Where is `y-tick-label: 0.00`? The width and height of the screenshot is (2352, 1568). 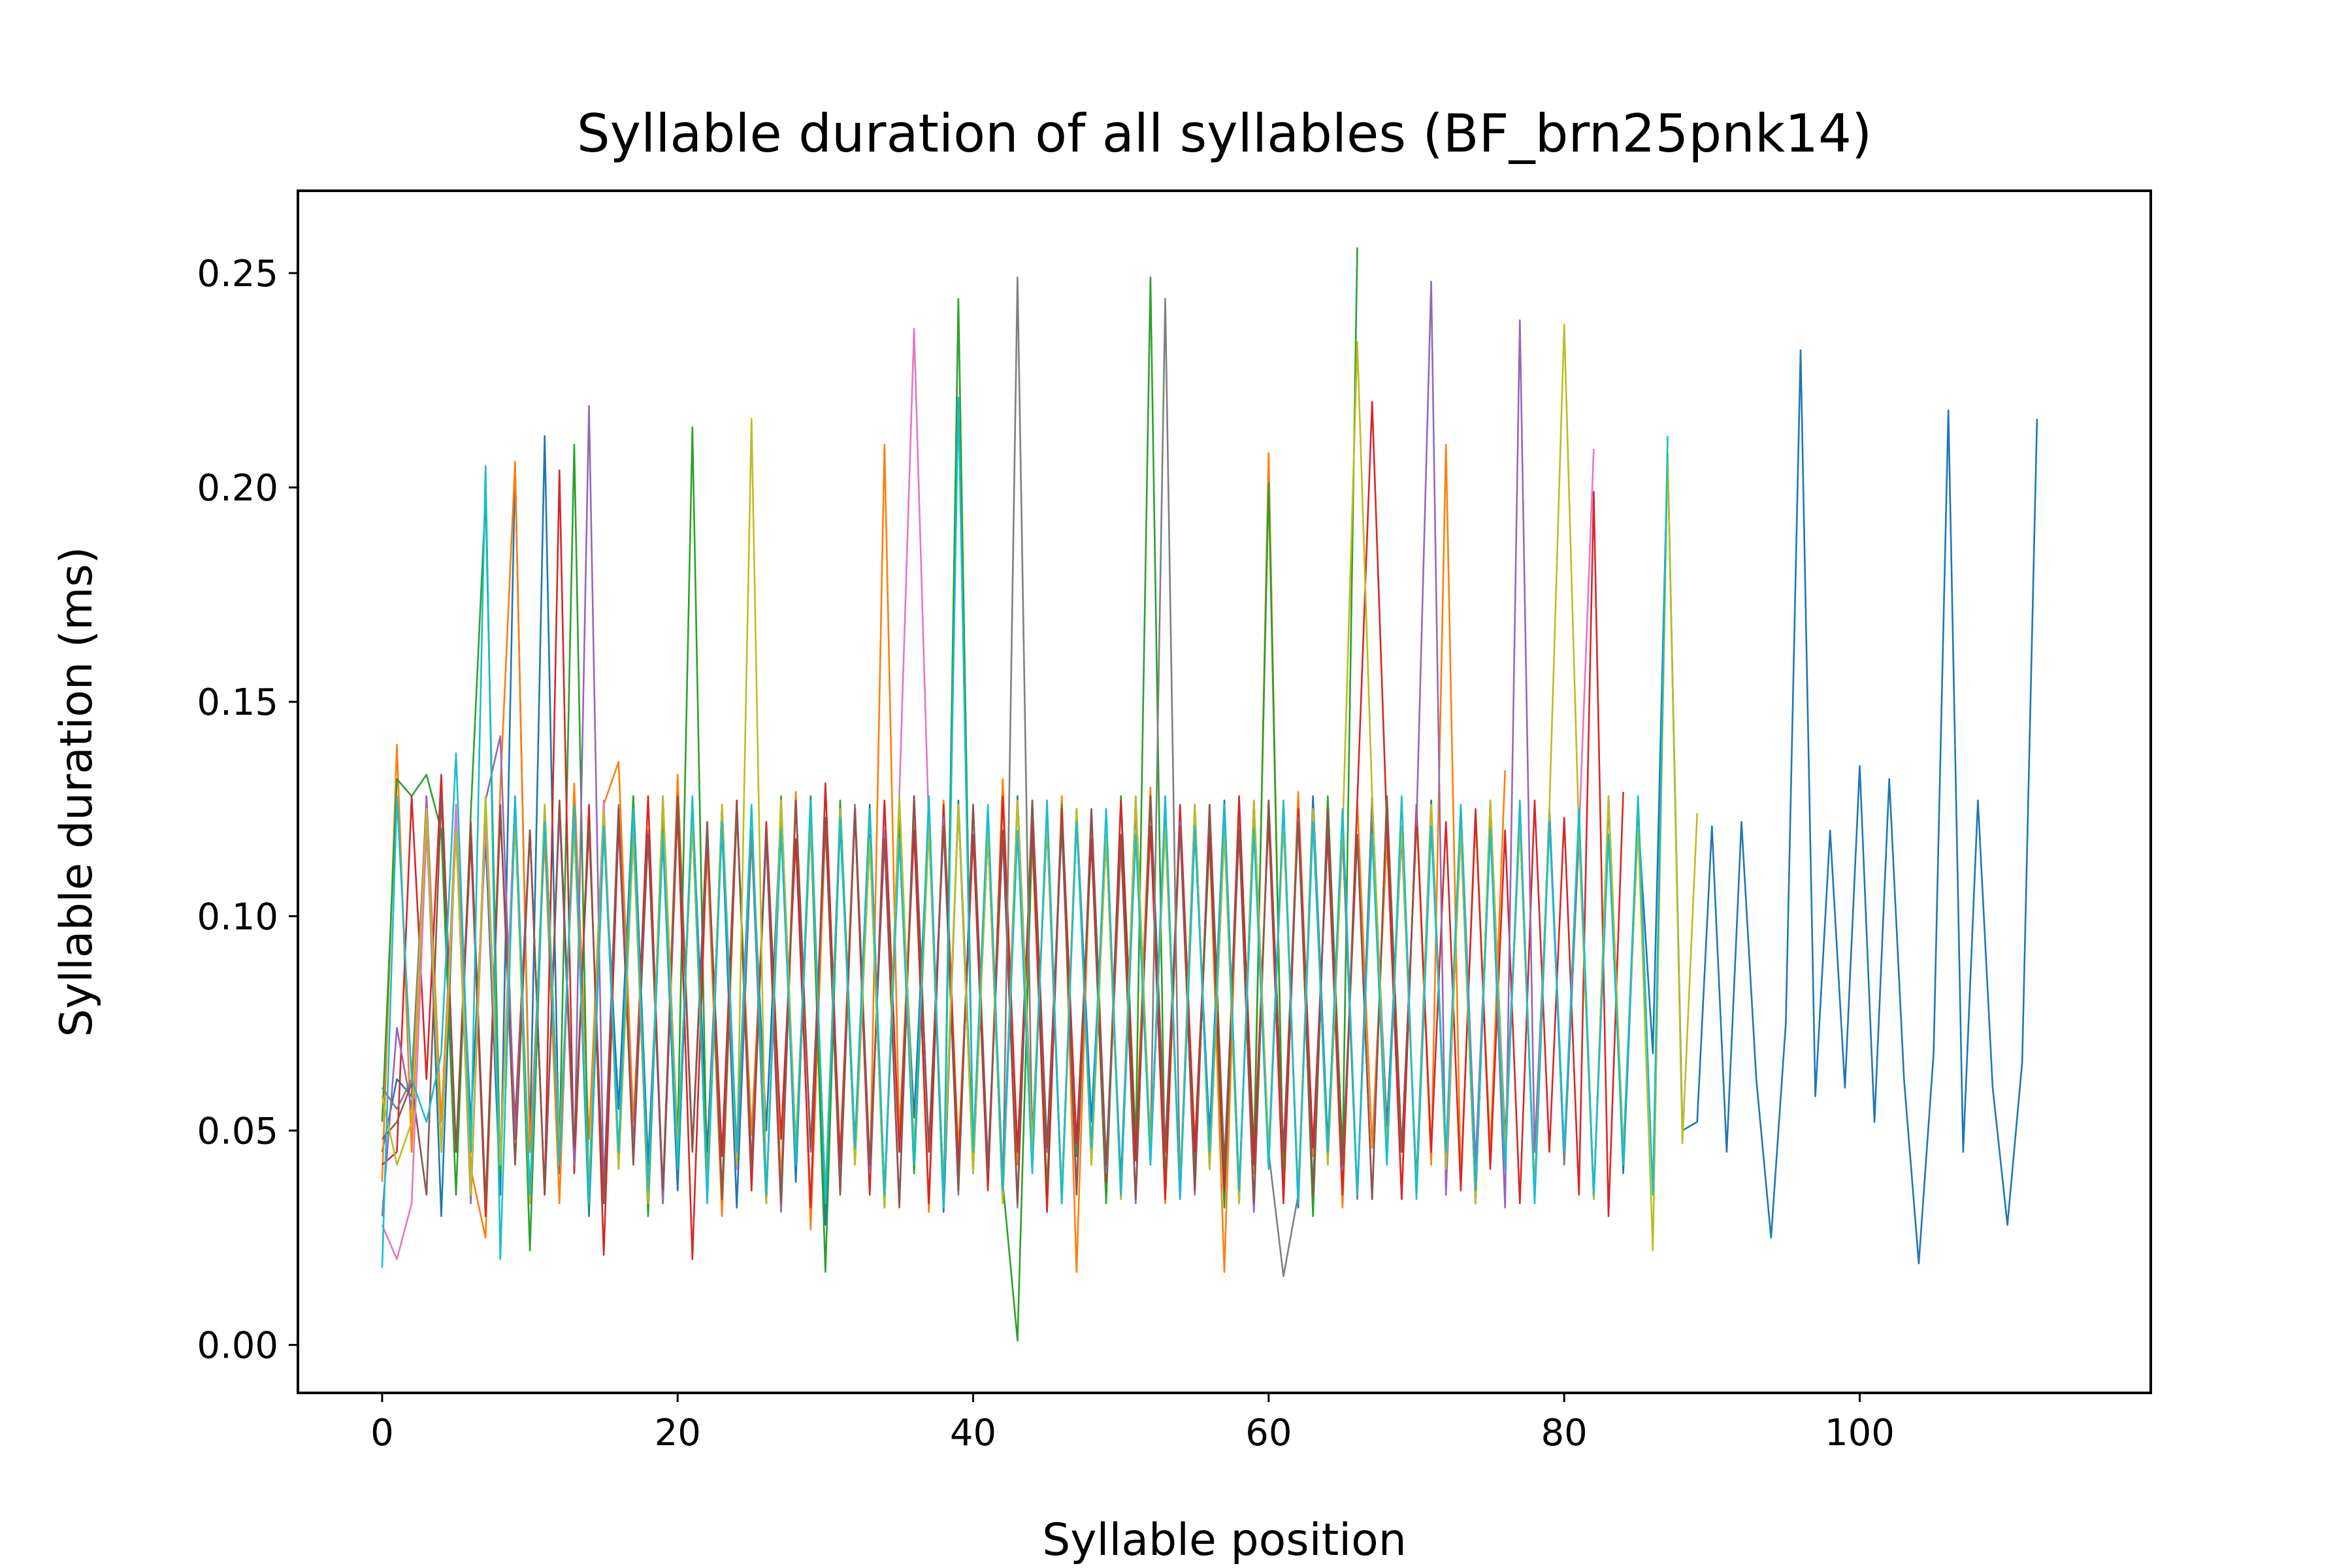
y-tick-label: 0.00 is located at coordinates (237, 1346).